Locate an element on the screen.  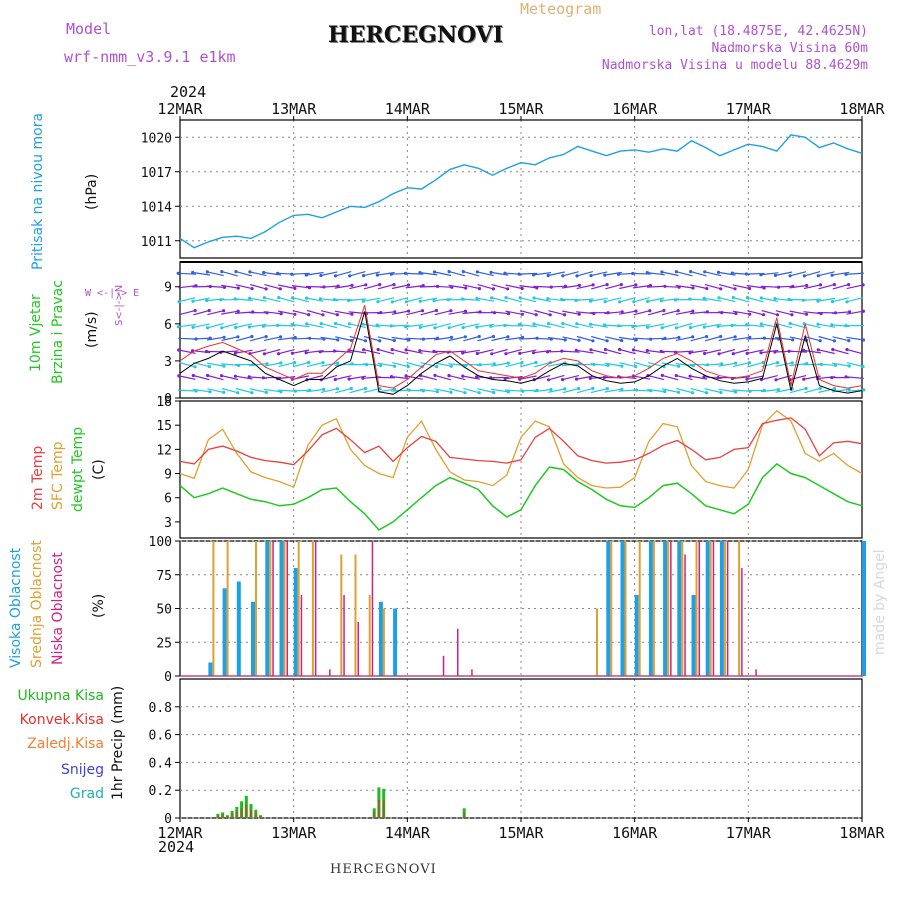
x-tick-label-top: 13MAR is located at coordinates (294, 109).